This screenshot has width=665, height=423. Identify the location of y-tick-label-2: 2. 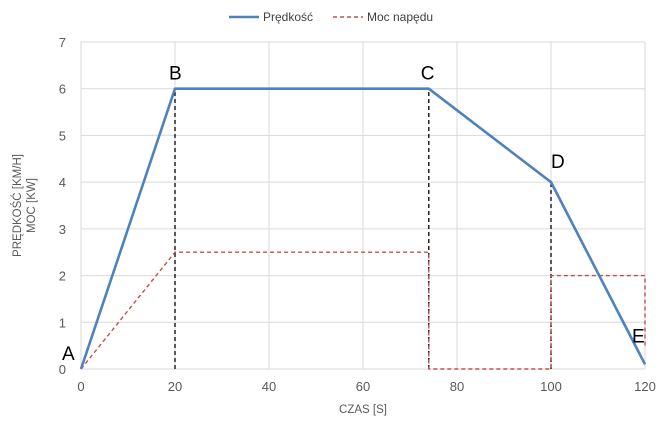
(62, 276).